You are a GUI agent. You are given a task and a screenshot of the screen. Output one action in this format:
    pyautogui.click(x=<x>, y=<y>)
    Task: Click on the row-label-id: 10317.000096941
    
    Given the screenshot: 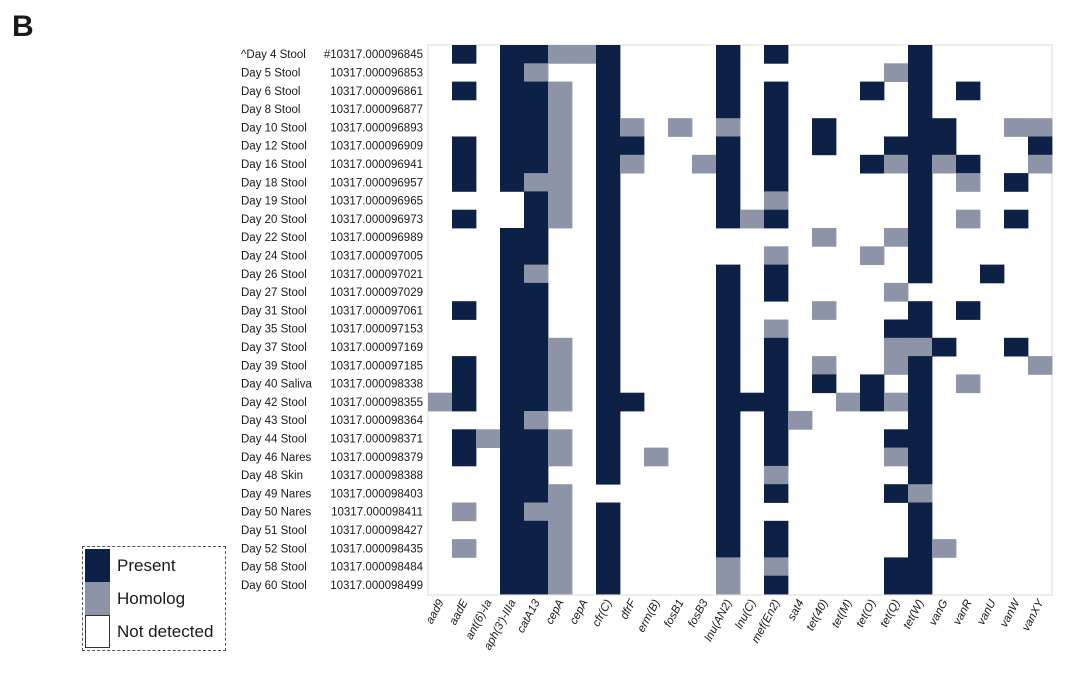 What is the action you would take?
    pyautogui.click(x=376, y=165)
    